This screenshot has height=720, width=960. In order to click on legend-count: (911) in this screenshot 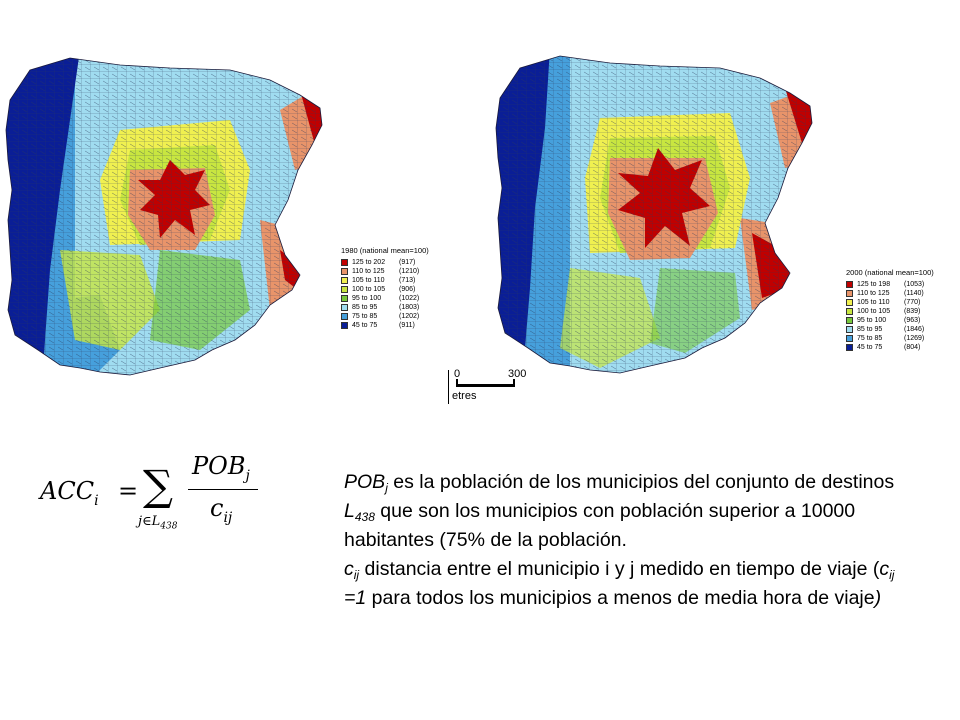, I will do `click(407, 325)`.